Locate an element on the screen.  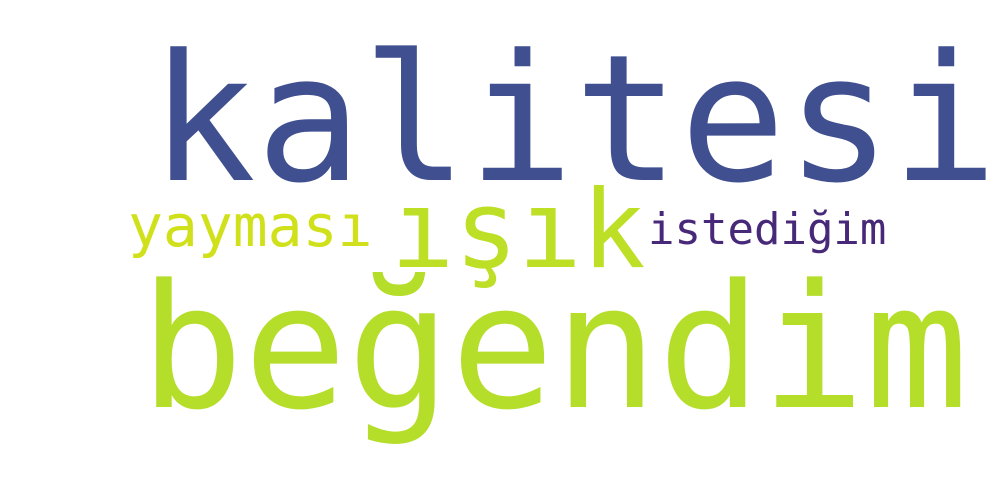
word-yaymasi: yayması is located at coordinates (250, 226).